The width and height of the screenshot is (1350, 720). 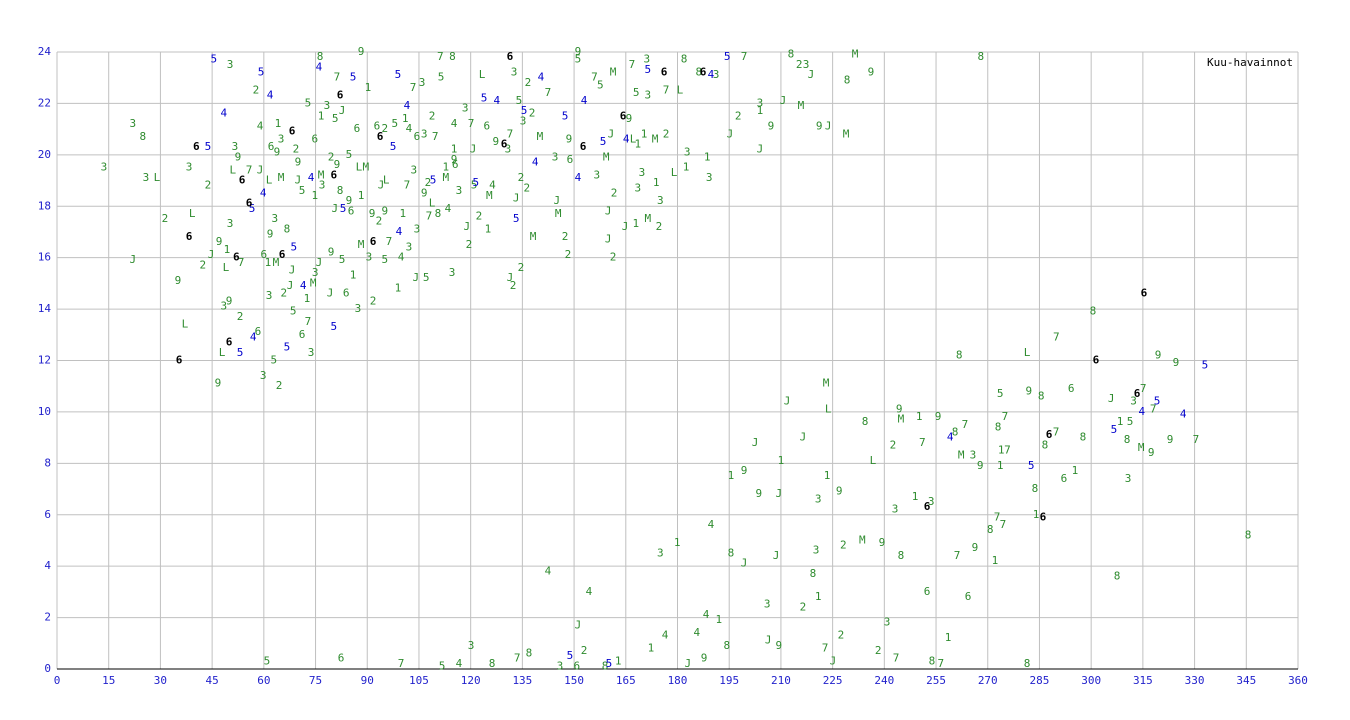 I want to click on y-tick-label: 2, so click(x=47, y=617).